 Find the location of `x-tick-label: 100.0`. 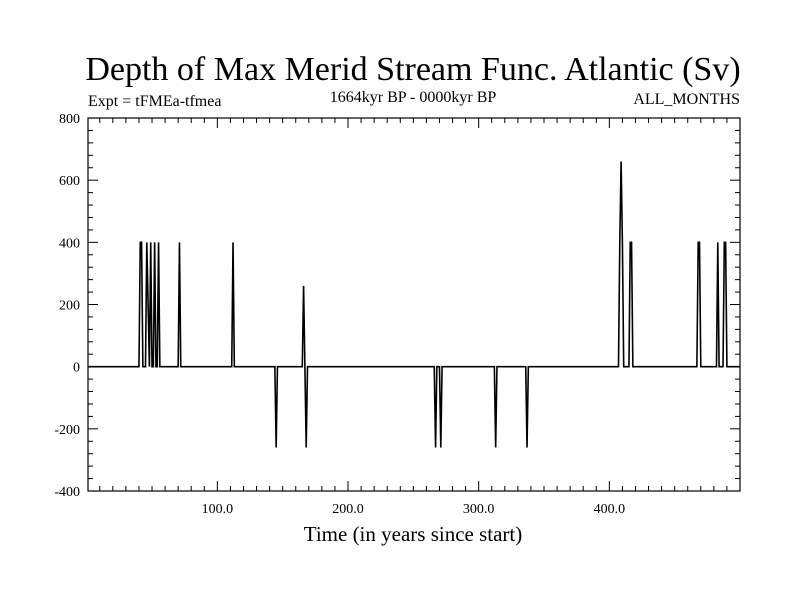

x-tick-label: 100.0 is located at coordinates (218, 509).